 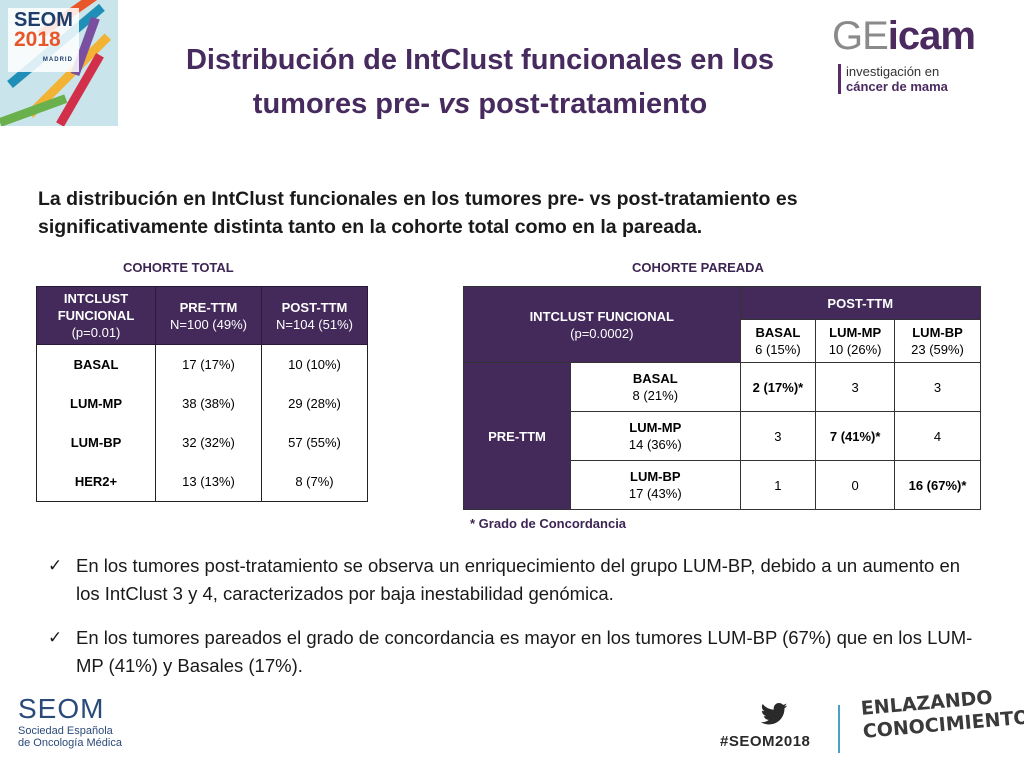 I want to click on col-header-lum-mp: LUM-MP 10 (26%), so click(x=855, y=341).